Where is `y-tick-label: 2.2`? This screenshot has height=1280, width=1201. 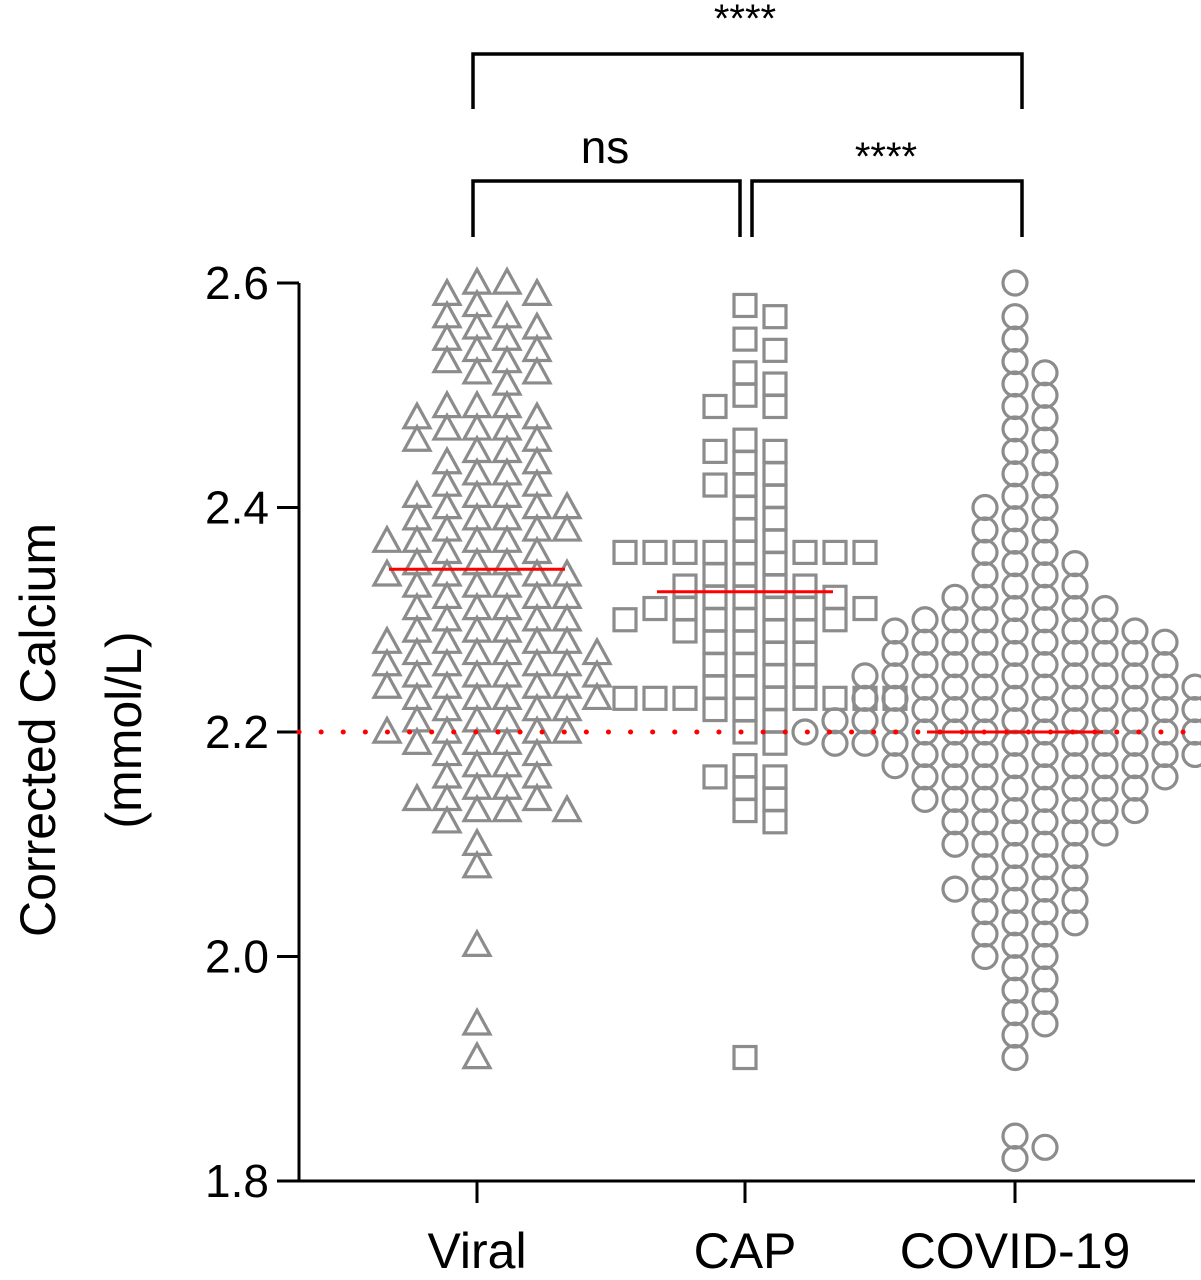
y-tick-label: 2.2 is located at coordinates (237, 732).